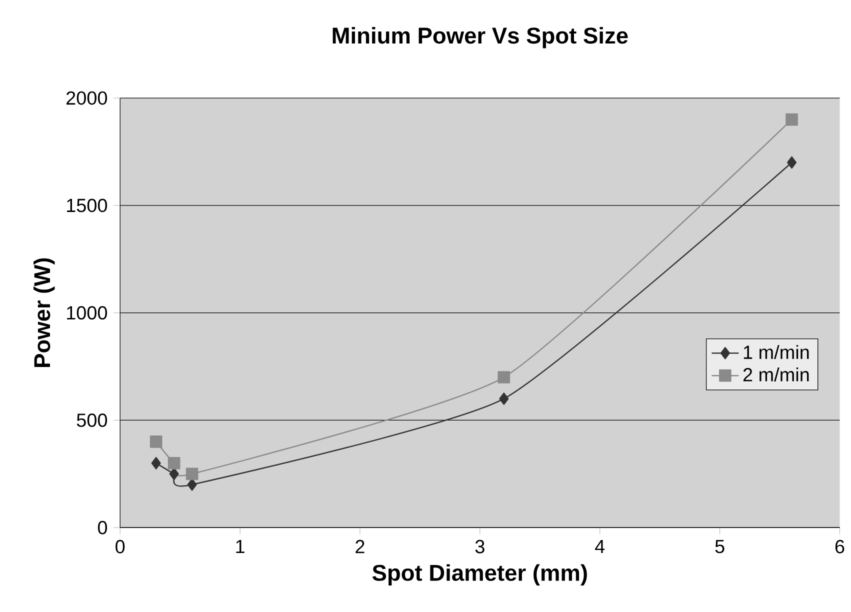 The height and width of the screenshot is (612, 851). What do you see at coordinates (92, 421) in the screenshot?
I see `y-tick-label: 500` at bounding box center [92, 421].